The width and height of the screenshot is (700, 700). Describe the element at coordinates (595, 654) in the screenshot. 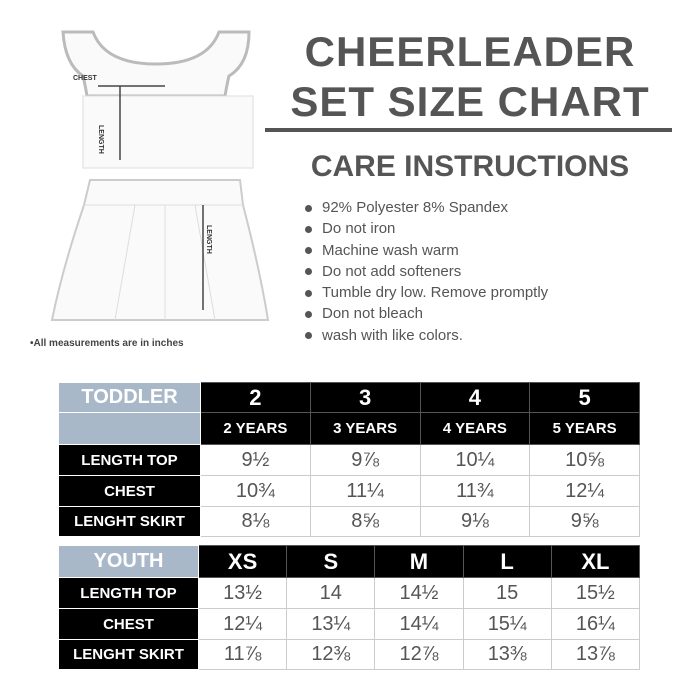

I see `cell: 13⅞` at that location.